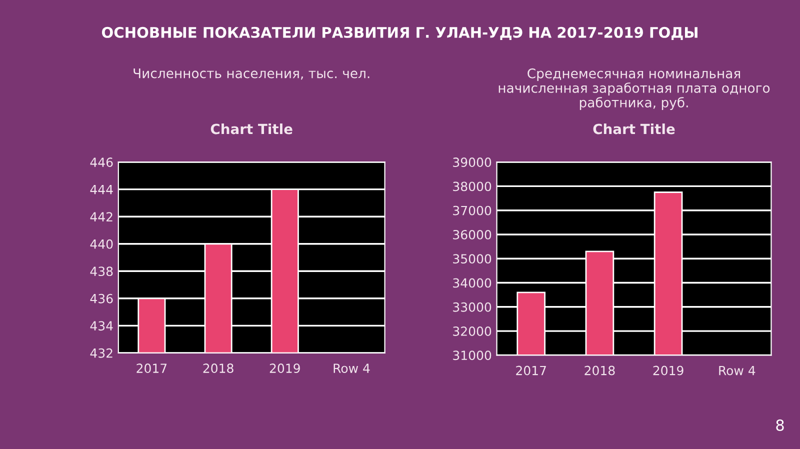 This screenshot has width=800, height=449. What do you see at coordinates (101, 217) in the screenshot?
I see `y-tick-label: 442` at bounding box center [101, 217].